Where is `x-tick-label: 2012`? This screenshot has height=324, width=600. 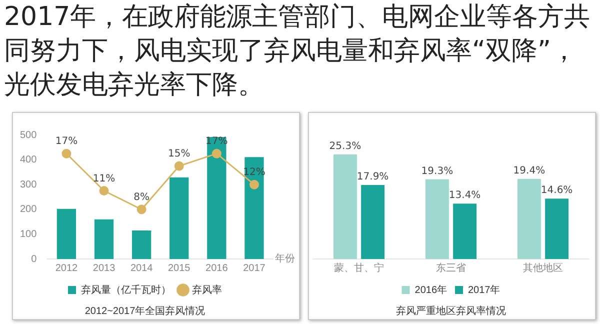 x-tick-label: 2012 is located at coordinates (66, 268).